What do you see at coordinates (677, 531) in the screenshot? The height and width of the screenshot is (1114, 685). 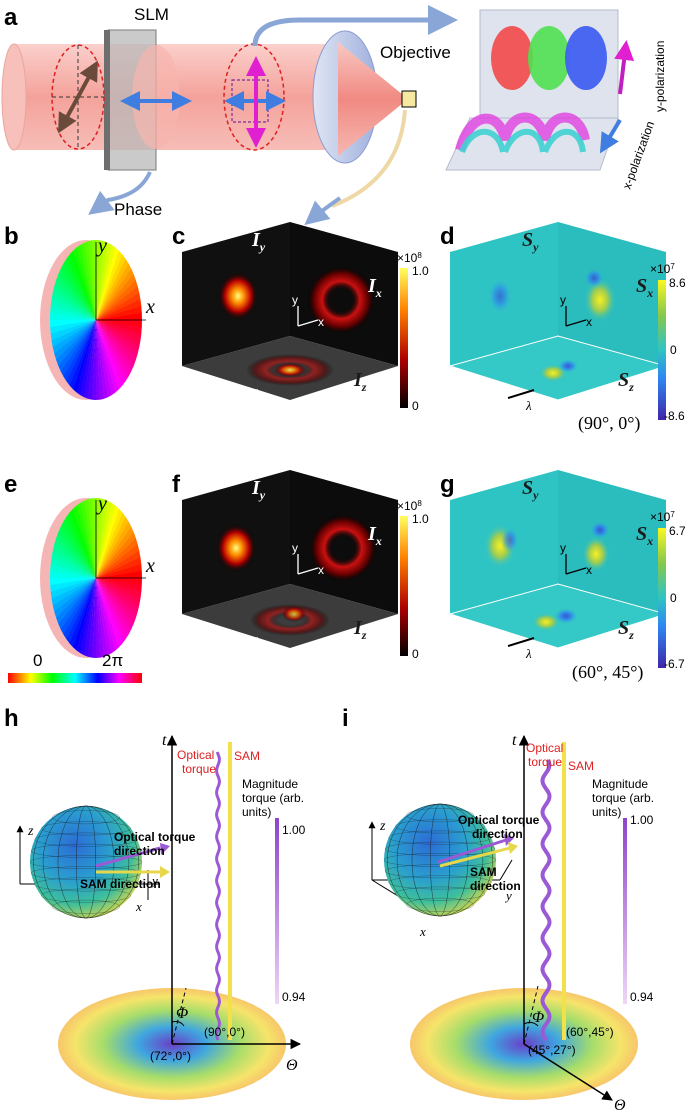 I see `spin-colorbar-2-max: 6.7` at bounding box center [677, 531].